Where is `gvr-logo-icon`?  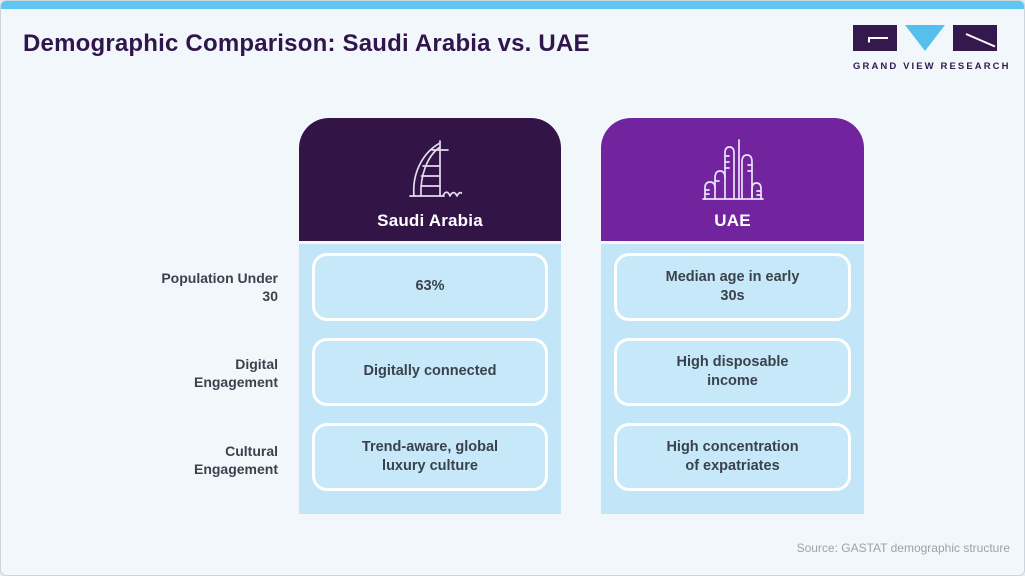 gvr-logo-icon is located at coordinates (925, 38).